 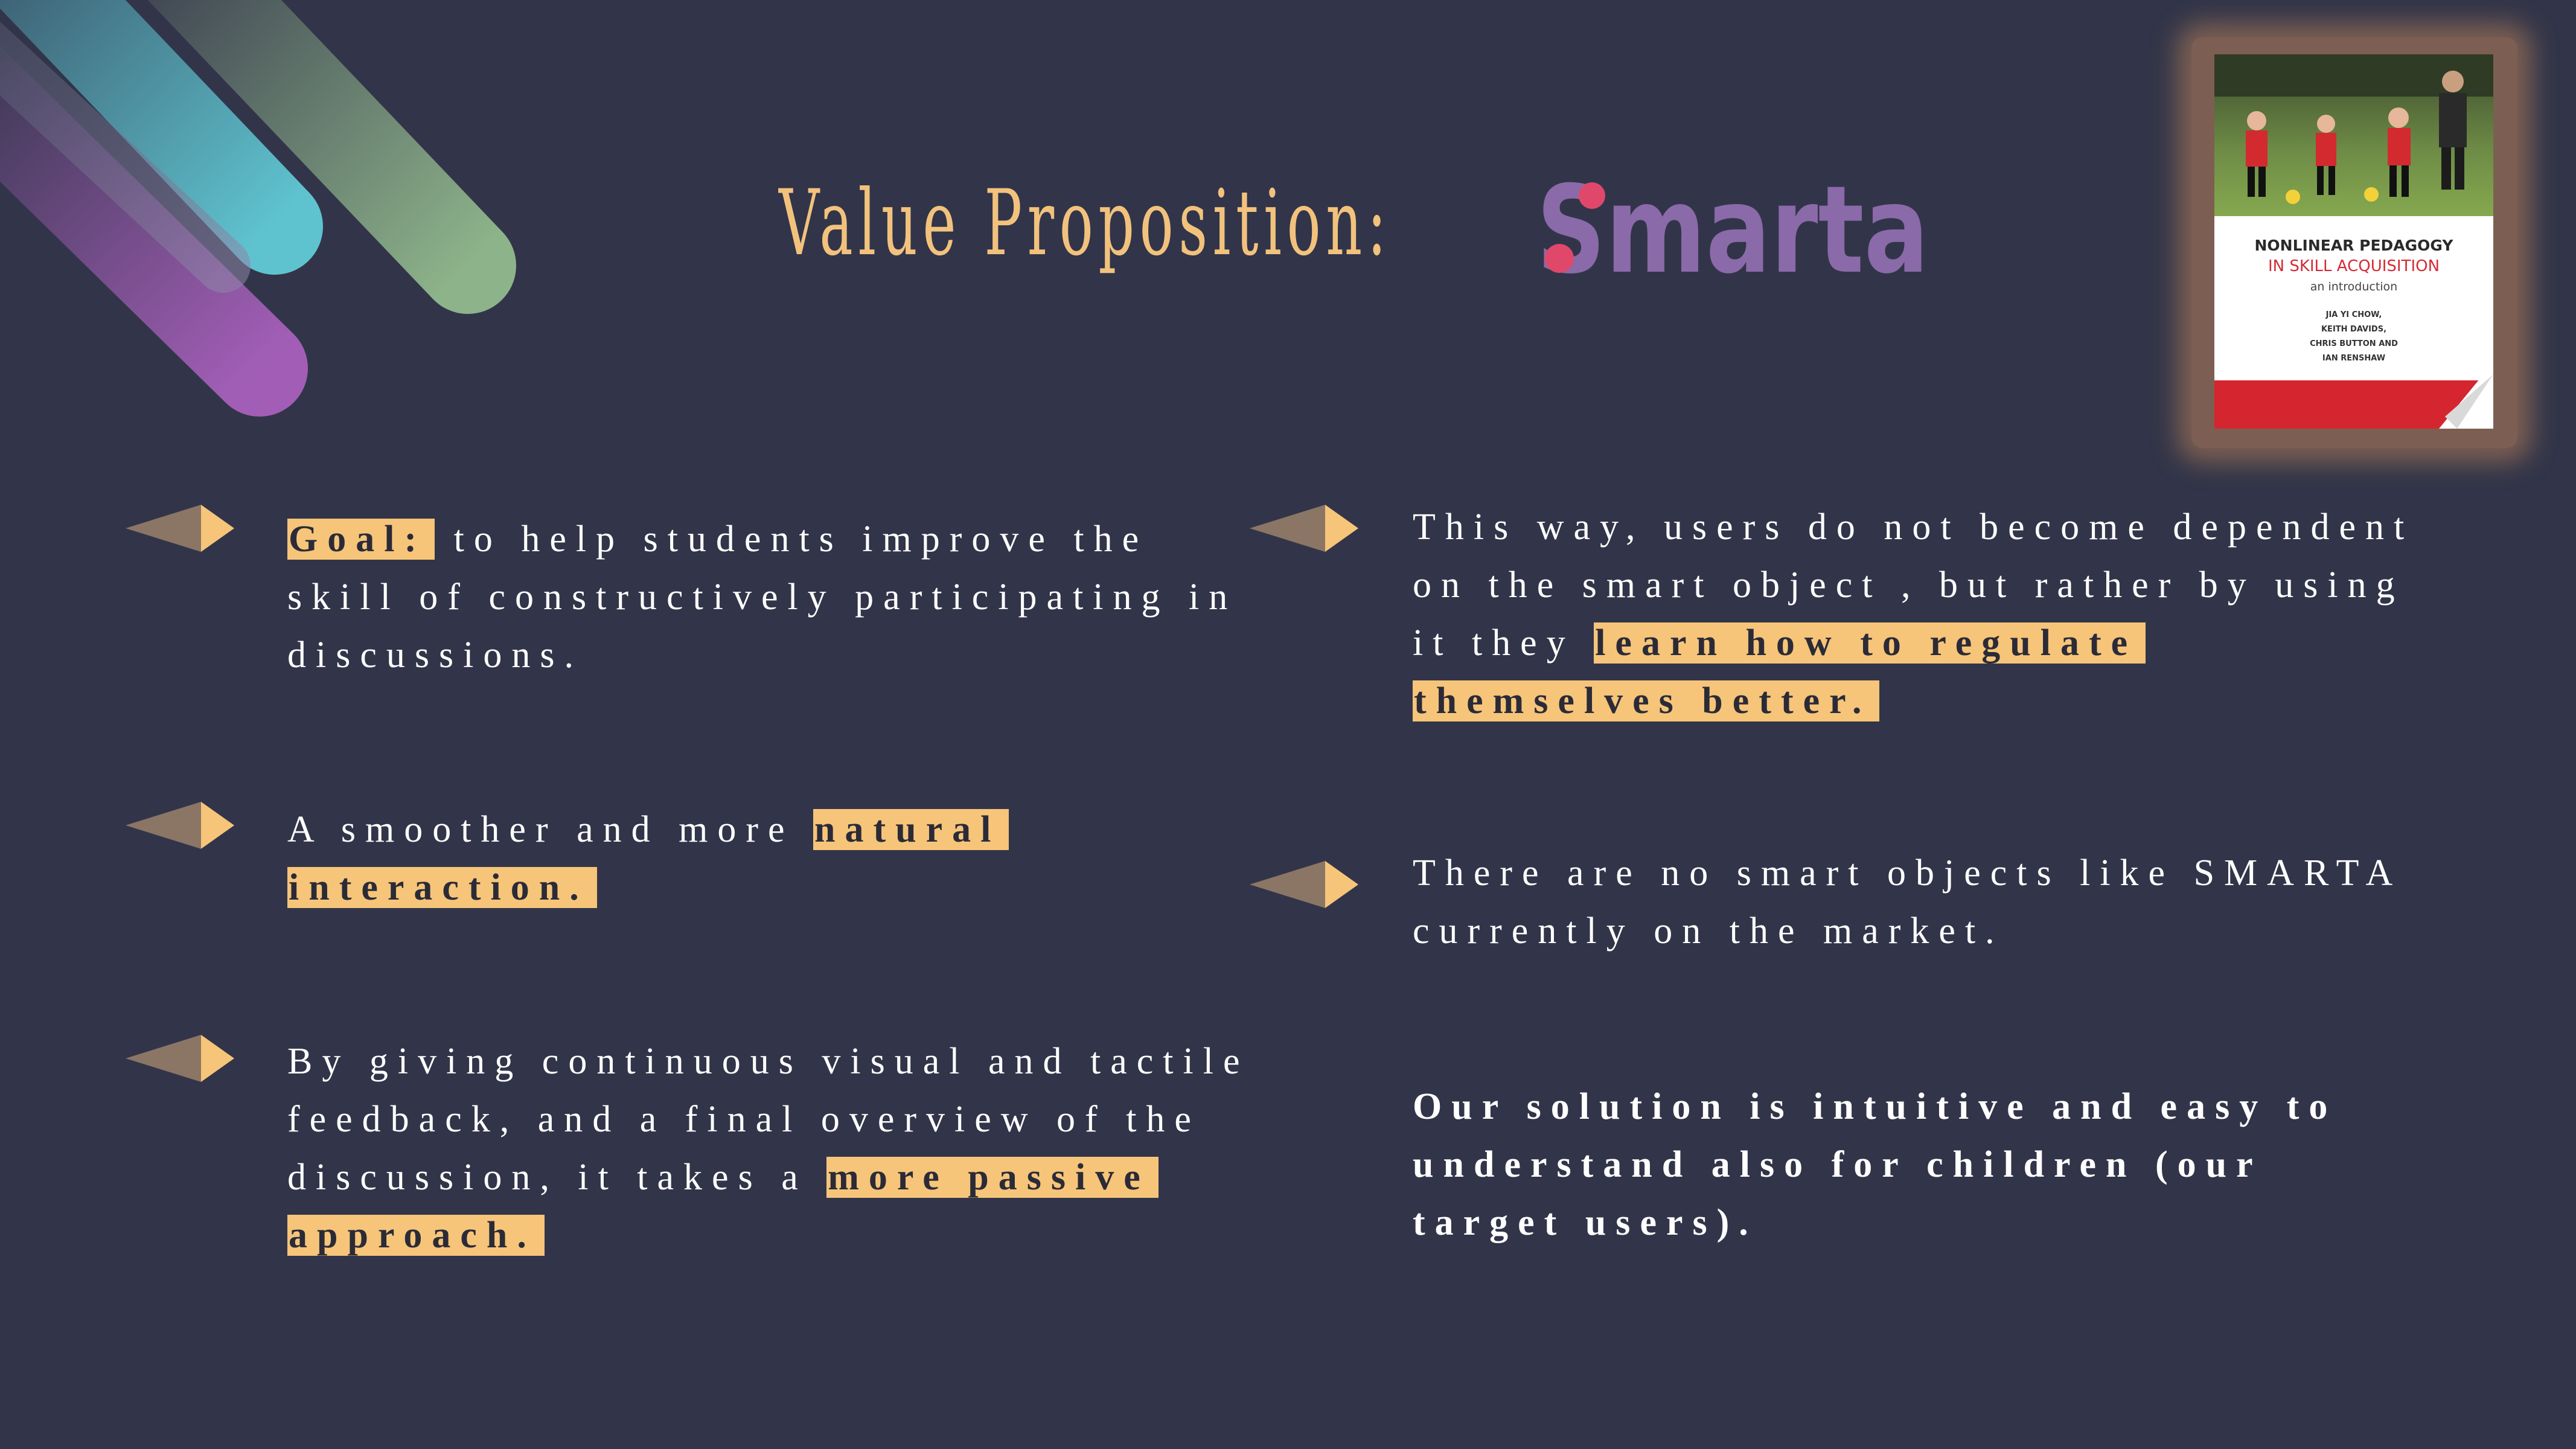 I want to click on book-title-line1: NONLINEAR PEDAGOGY, so click(x=2353, y=246).